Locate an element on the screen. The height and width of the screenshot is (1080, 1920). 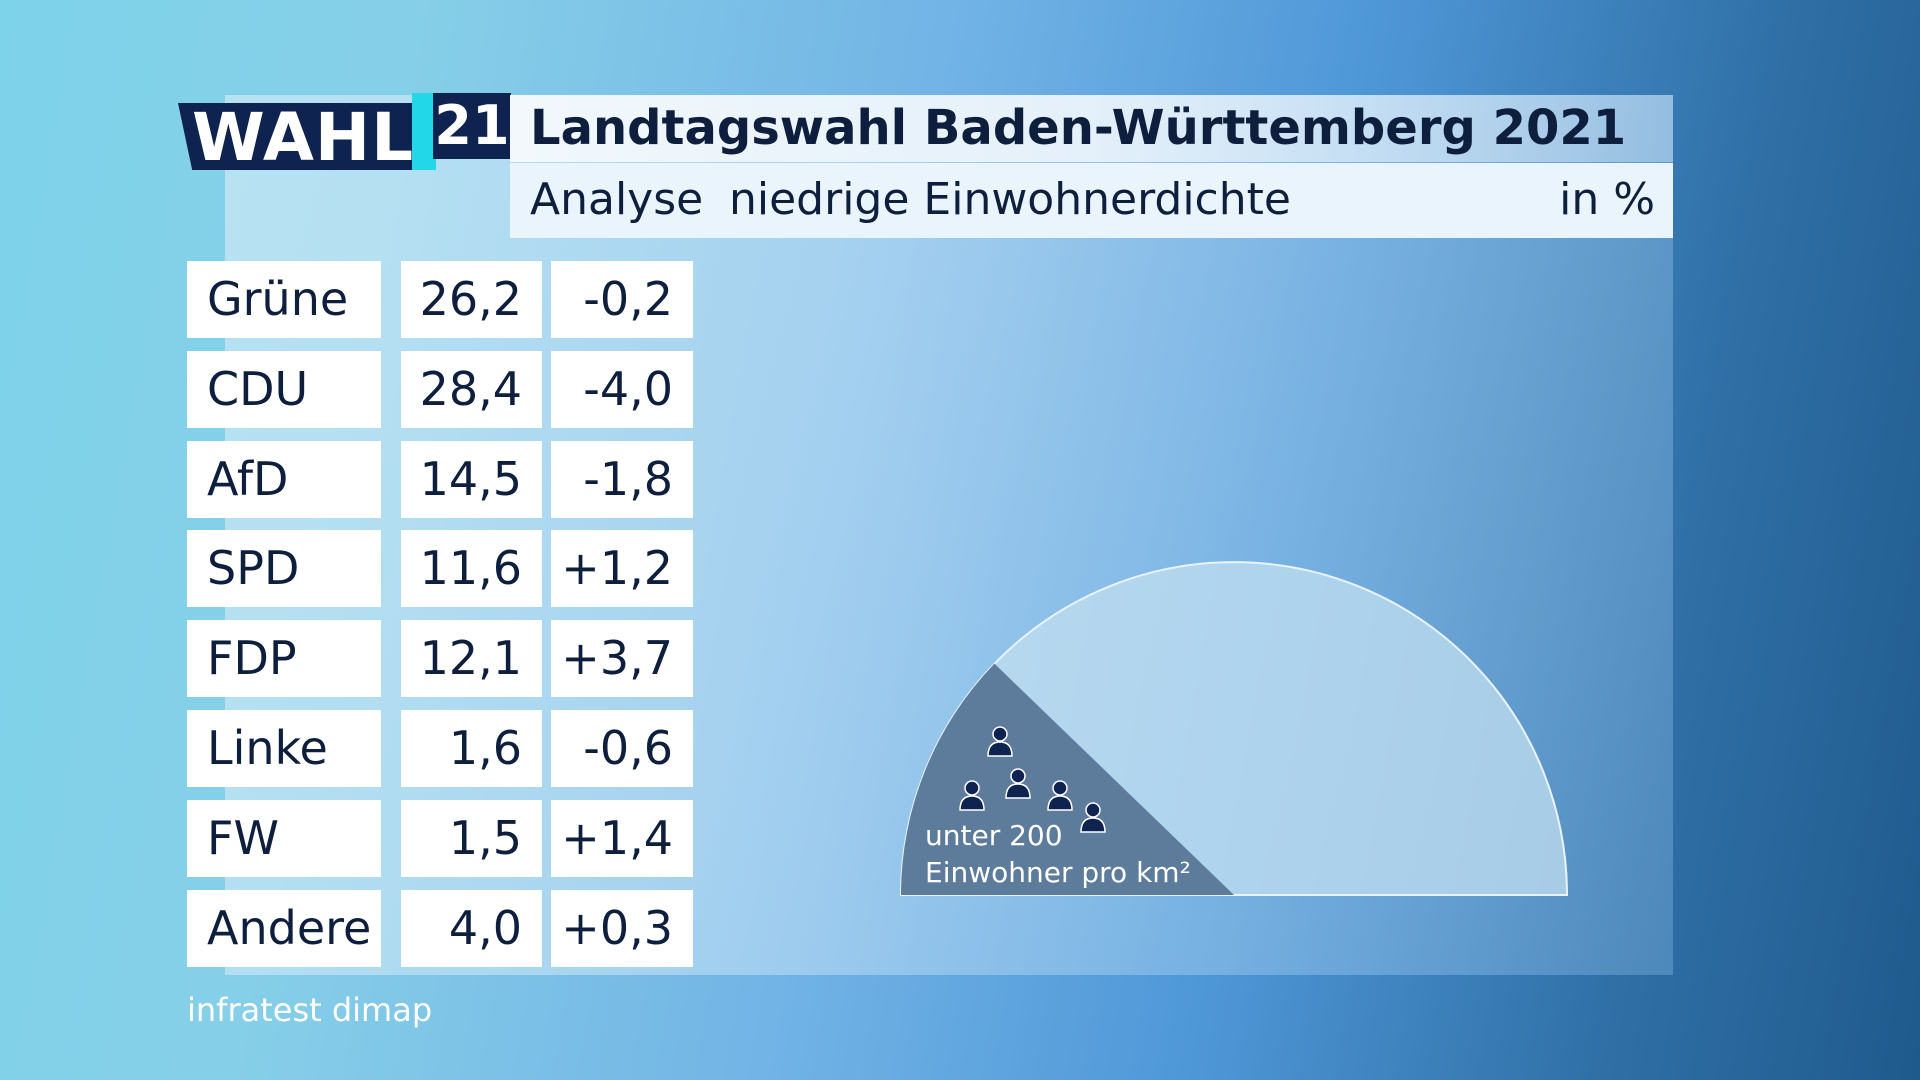
subtitle-analyse: Analyse is located at coordinates (617, 199).